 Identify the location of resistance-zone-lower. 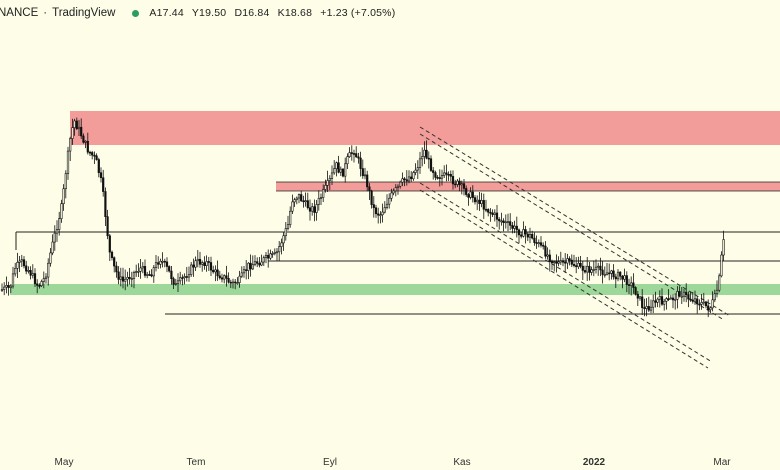
(528, 186).